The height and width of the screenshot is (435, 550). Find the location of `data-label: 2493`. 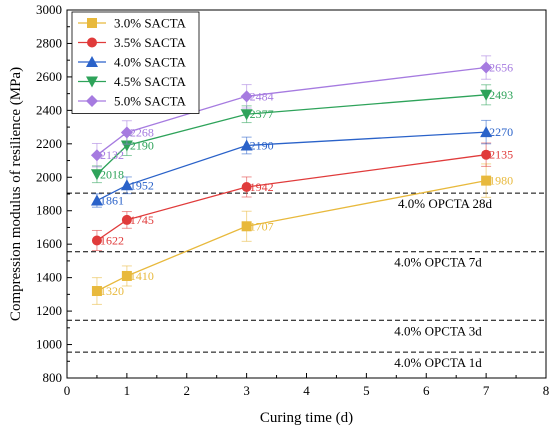

data-label: 2493 is located at coordinates (501, 95).